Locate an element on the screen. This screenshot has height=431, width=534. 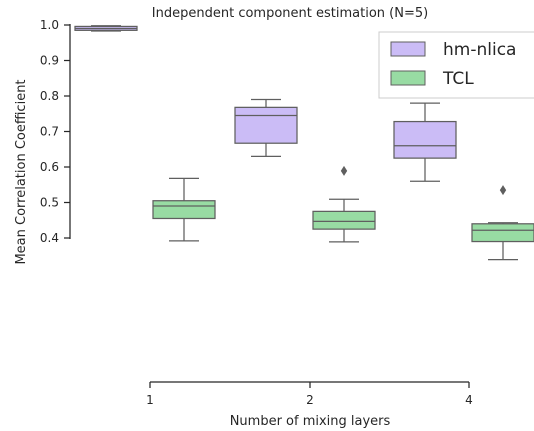
x-tick-label: 1 is located at coordinates (150, 400).